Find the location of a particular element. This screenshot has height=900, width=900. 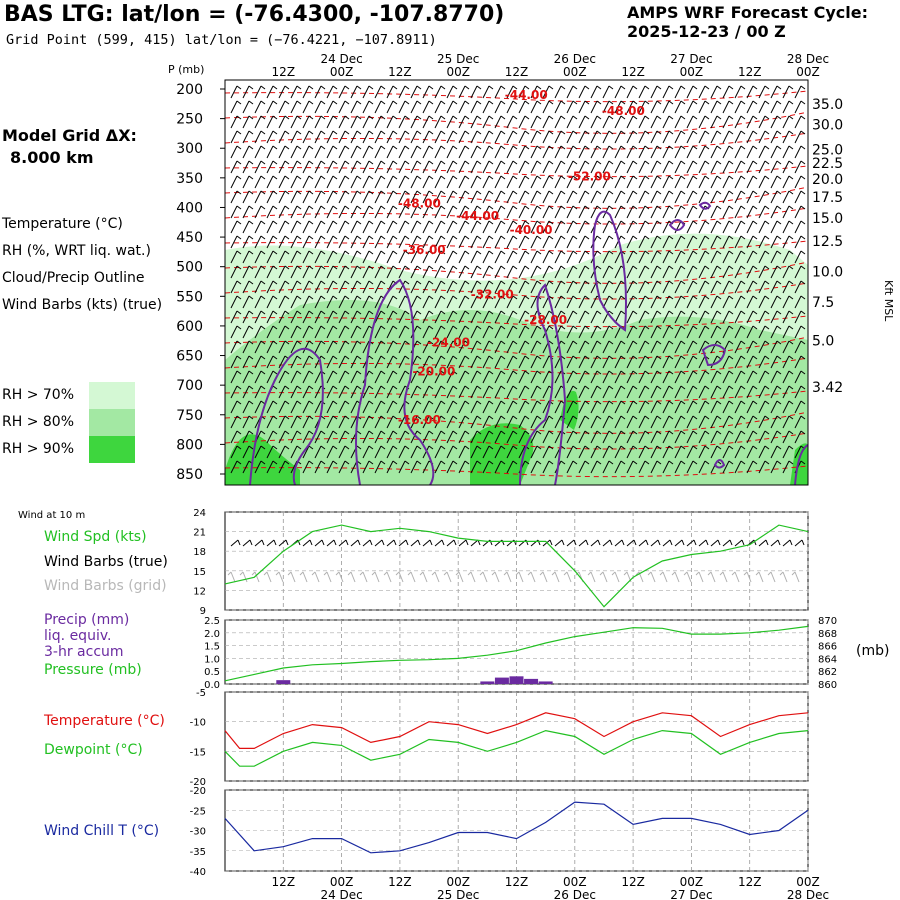

top-hour-label: 12Z is located at coordinates (517, 72).